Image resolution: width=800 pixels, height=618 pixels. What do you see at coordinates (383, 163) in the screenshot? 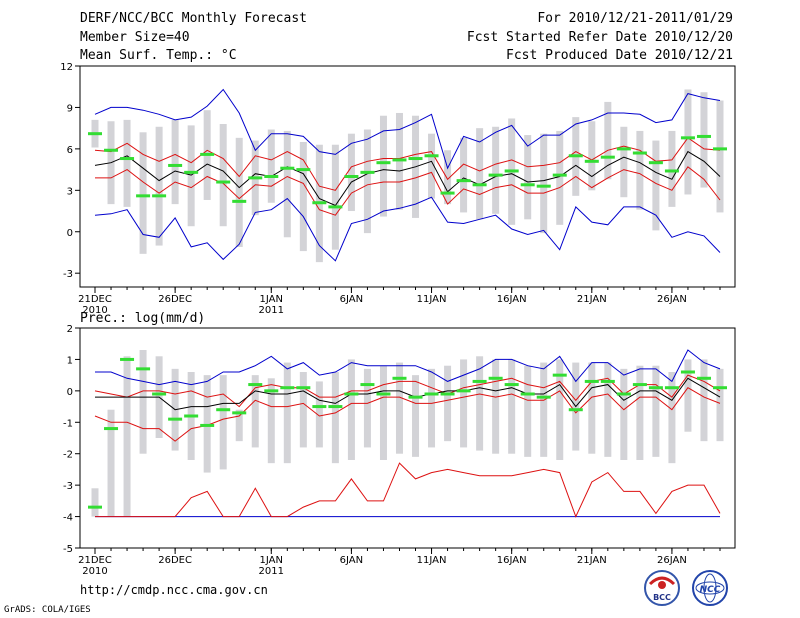
I see `observed-marker-p1-d19` at bounding box center [383, 163].